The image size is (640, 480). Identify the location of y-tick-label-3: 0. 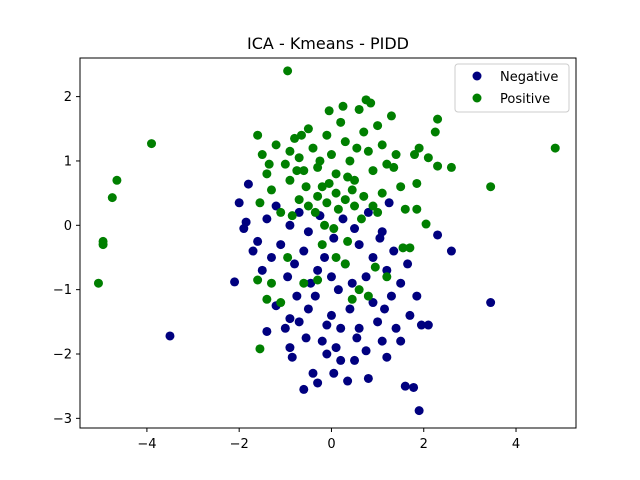
(68, 226).